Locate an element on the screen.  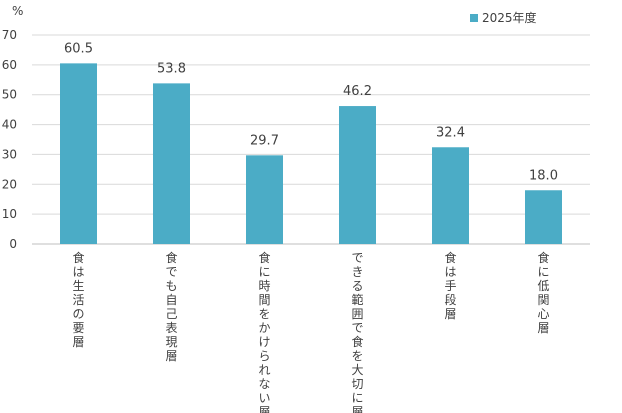
category-label: 食は生活の要層 is located at coordinates (78, 299).